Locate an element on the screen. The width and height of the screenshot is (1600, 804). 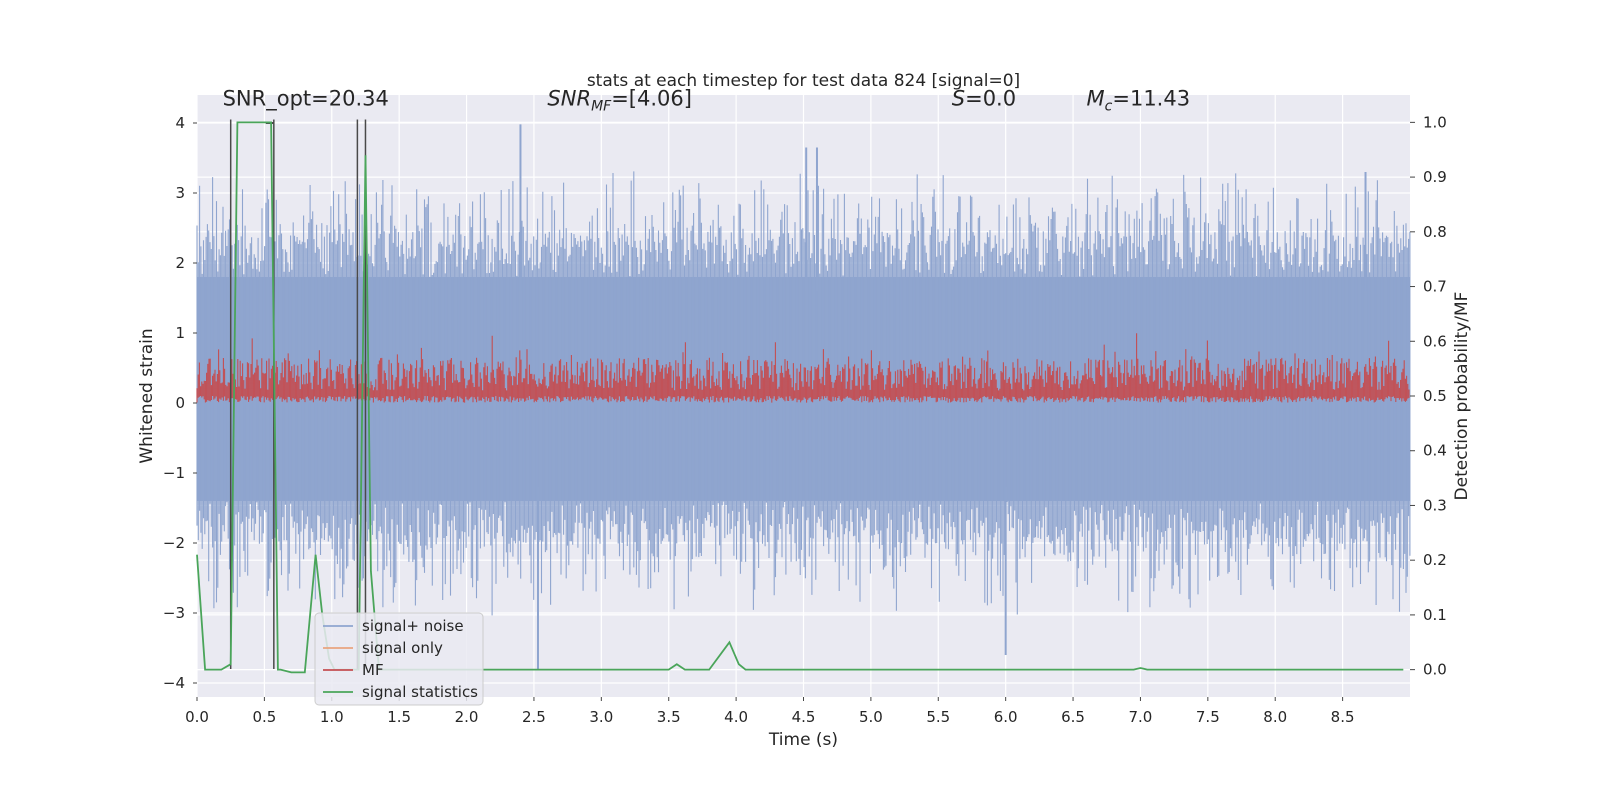
annotation: SNRMF=[4.06] is located at coordinates (619, 101).